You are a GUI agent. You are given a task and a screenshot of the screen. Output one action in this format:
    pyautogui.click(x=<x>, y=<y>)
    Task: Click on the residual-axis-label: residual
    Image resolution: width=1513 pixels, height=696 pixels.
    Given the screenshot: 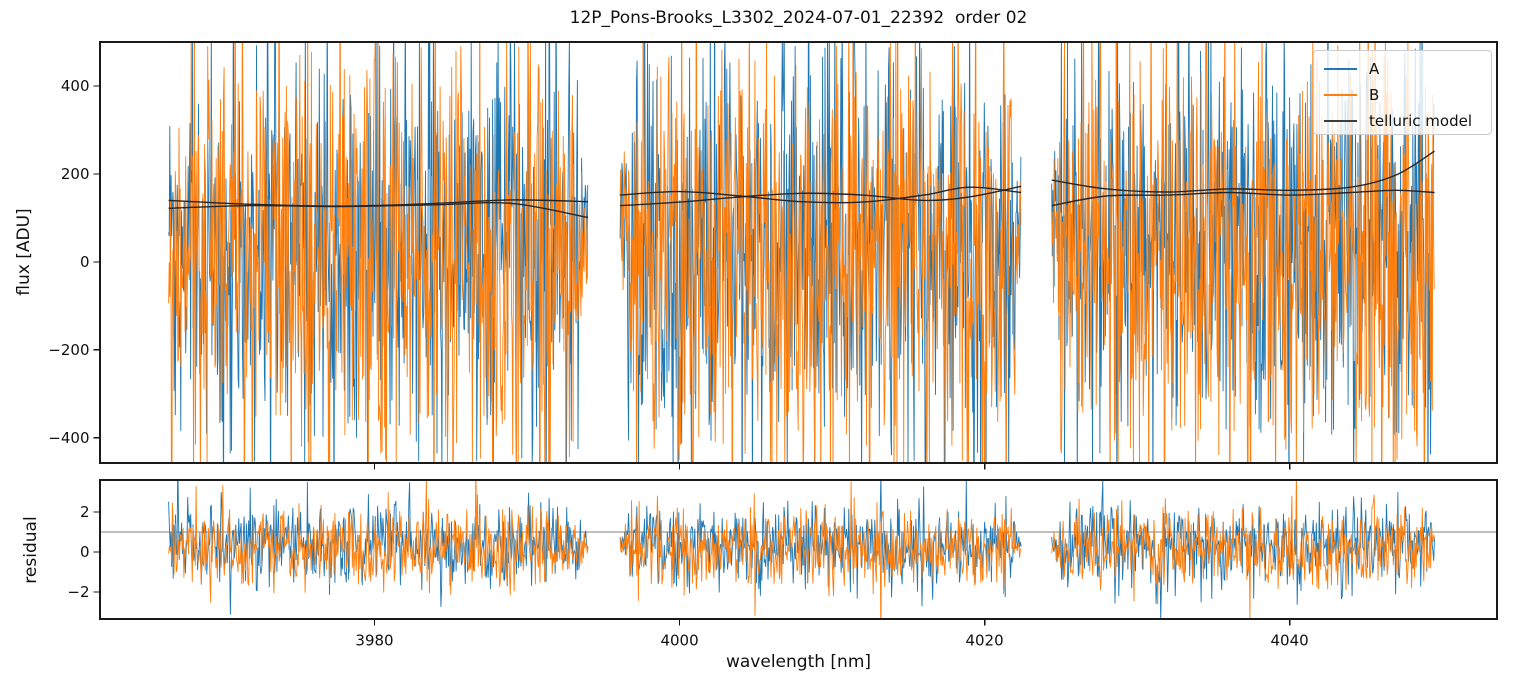 What is the action you would take?
    pyautogui.click(x=31, y=550)
    